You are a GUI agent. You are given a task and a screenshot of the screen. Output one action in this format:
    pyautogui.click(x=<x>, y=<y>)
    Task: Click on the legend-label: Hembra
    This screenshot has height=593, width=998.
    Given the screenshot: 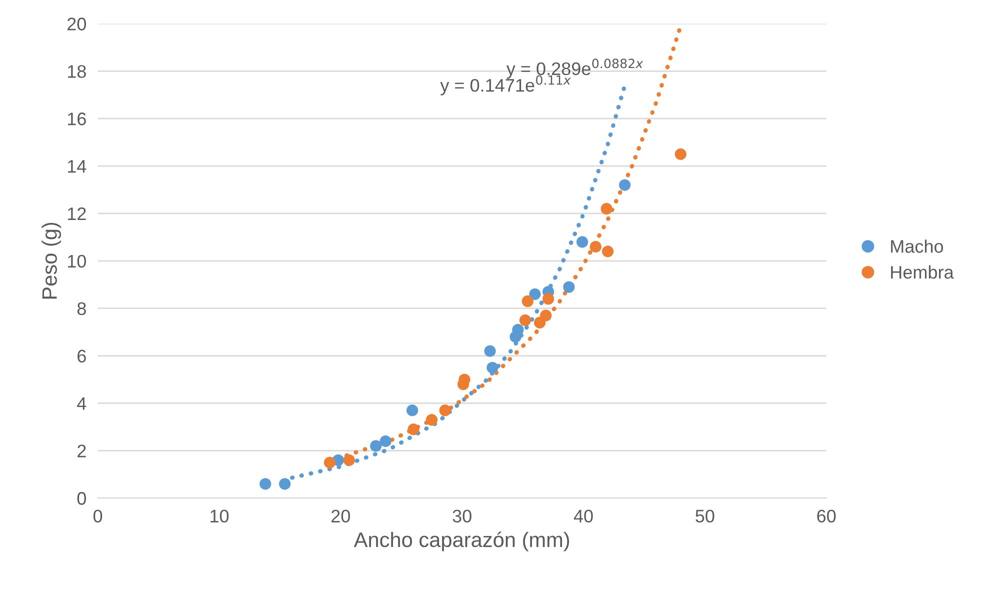 What is the action you would take?
    pyautogui.click(x=922, y=272)
    